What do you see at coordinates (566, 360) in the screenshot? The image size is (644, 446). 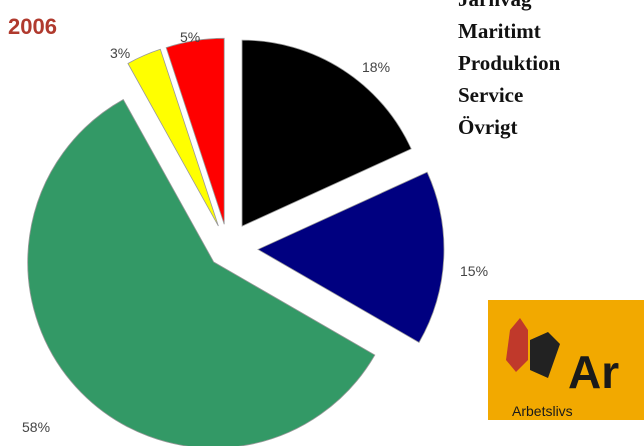 I see `logo: Ar Arbetslivs` at bounding box center [566, 360].